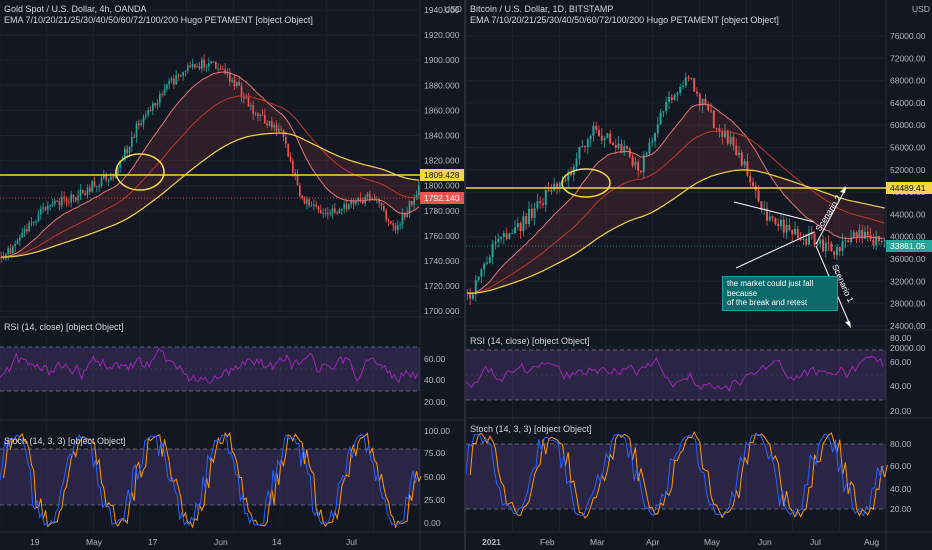 The height and width of the screenshot is (550, 932). What do you see at coordinates (908, 103) in the screenshot?
I see `price-tick-label: 64000.00` at bounding box center [908, 103].